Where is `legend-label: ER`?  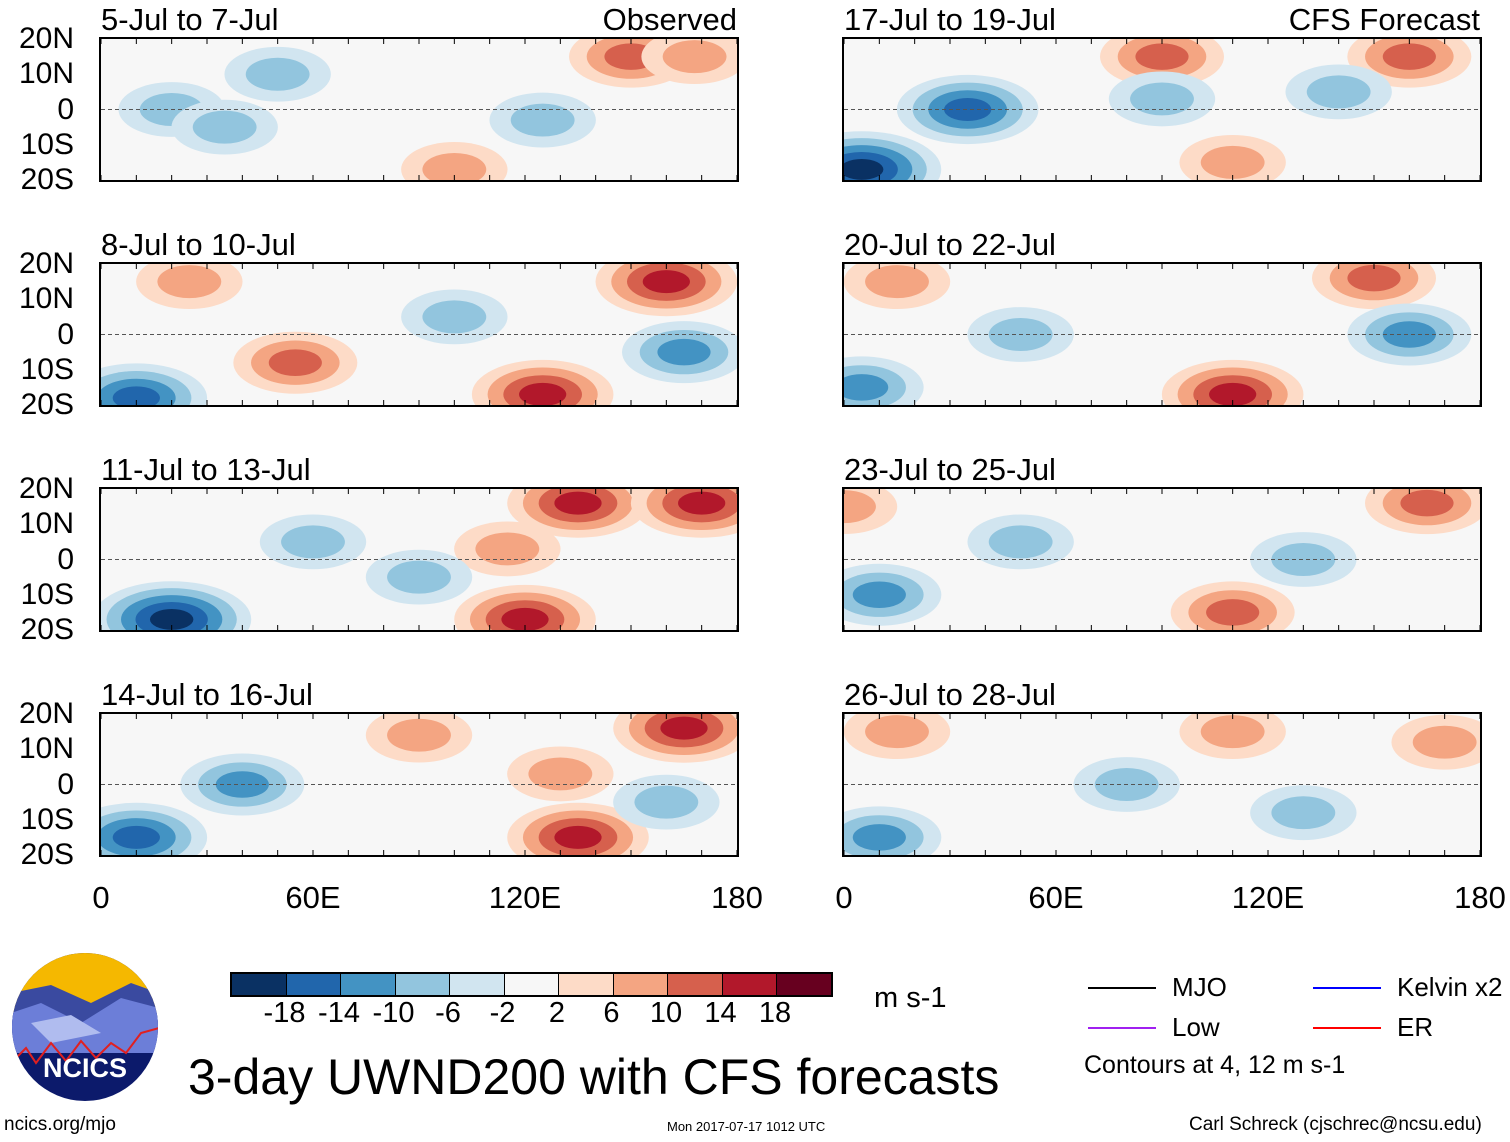
legend-label: ER is located at coordinates (1415, 1027).